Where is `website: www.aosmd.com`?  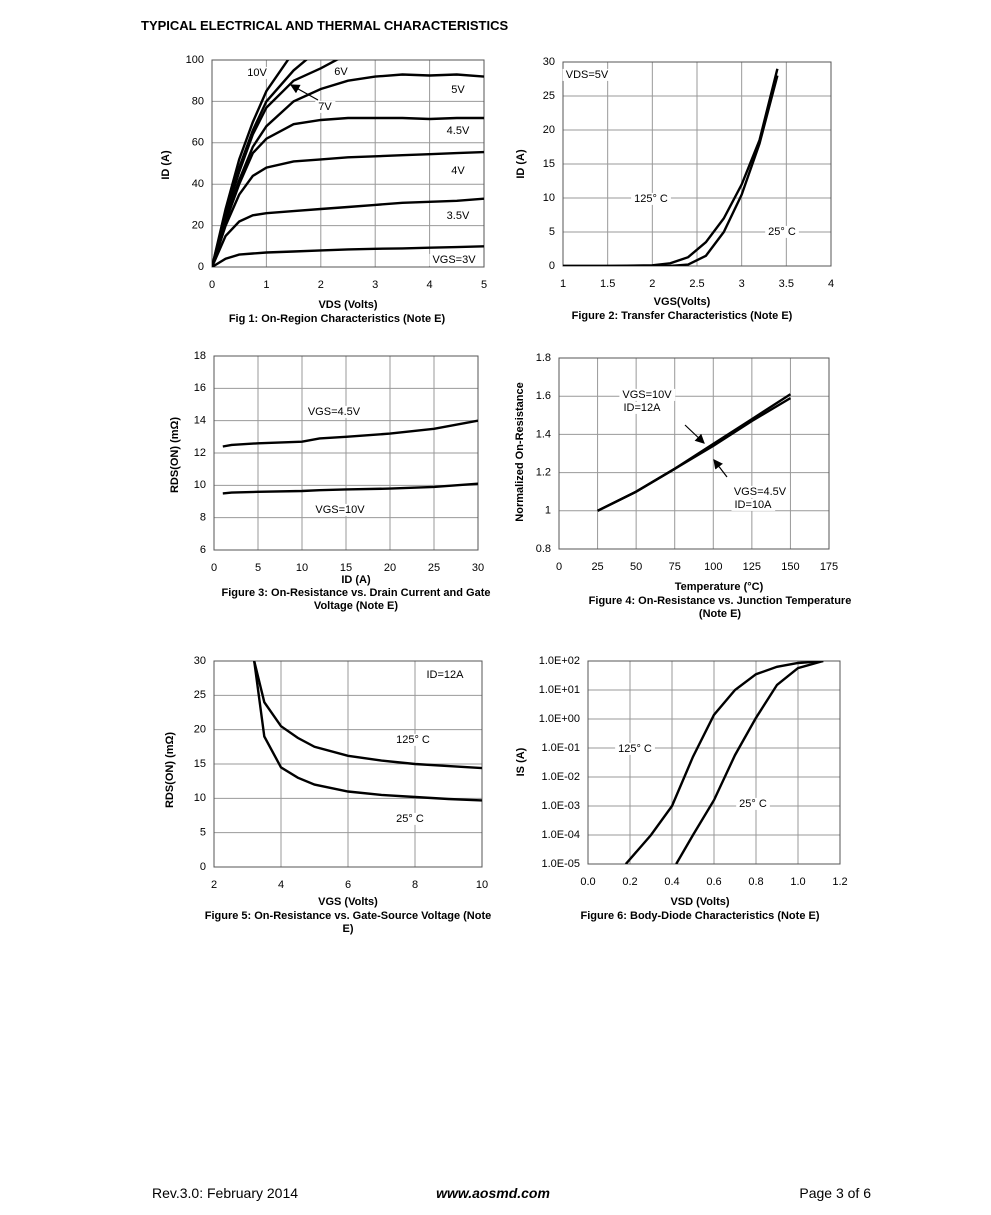
website: www.aosmd.com is located at coordinates (493, 1193).